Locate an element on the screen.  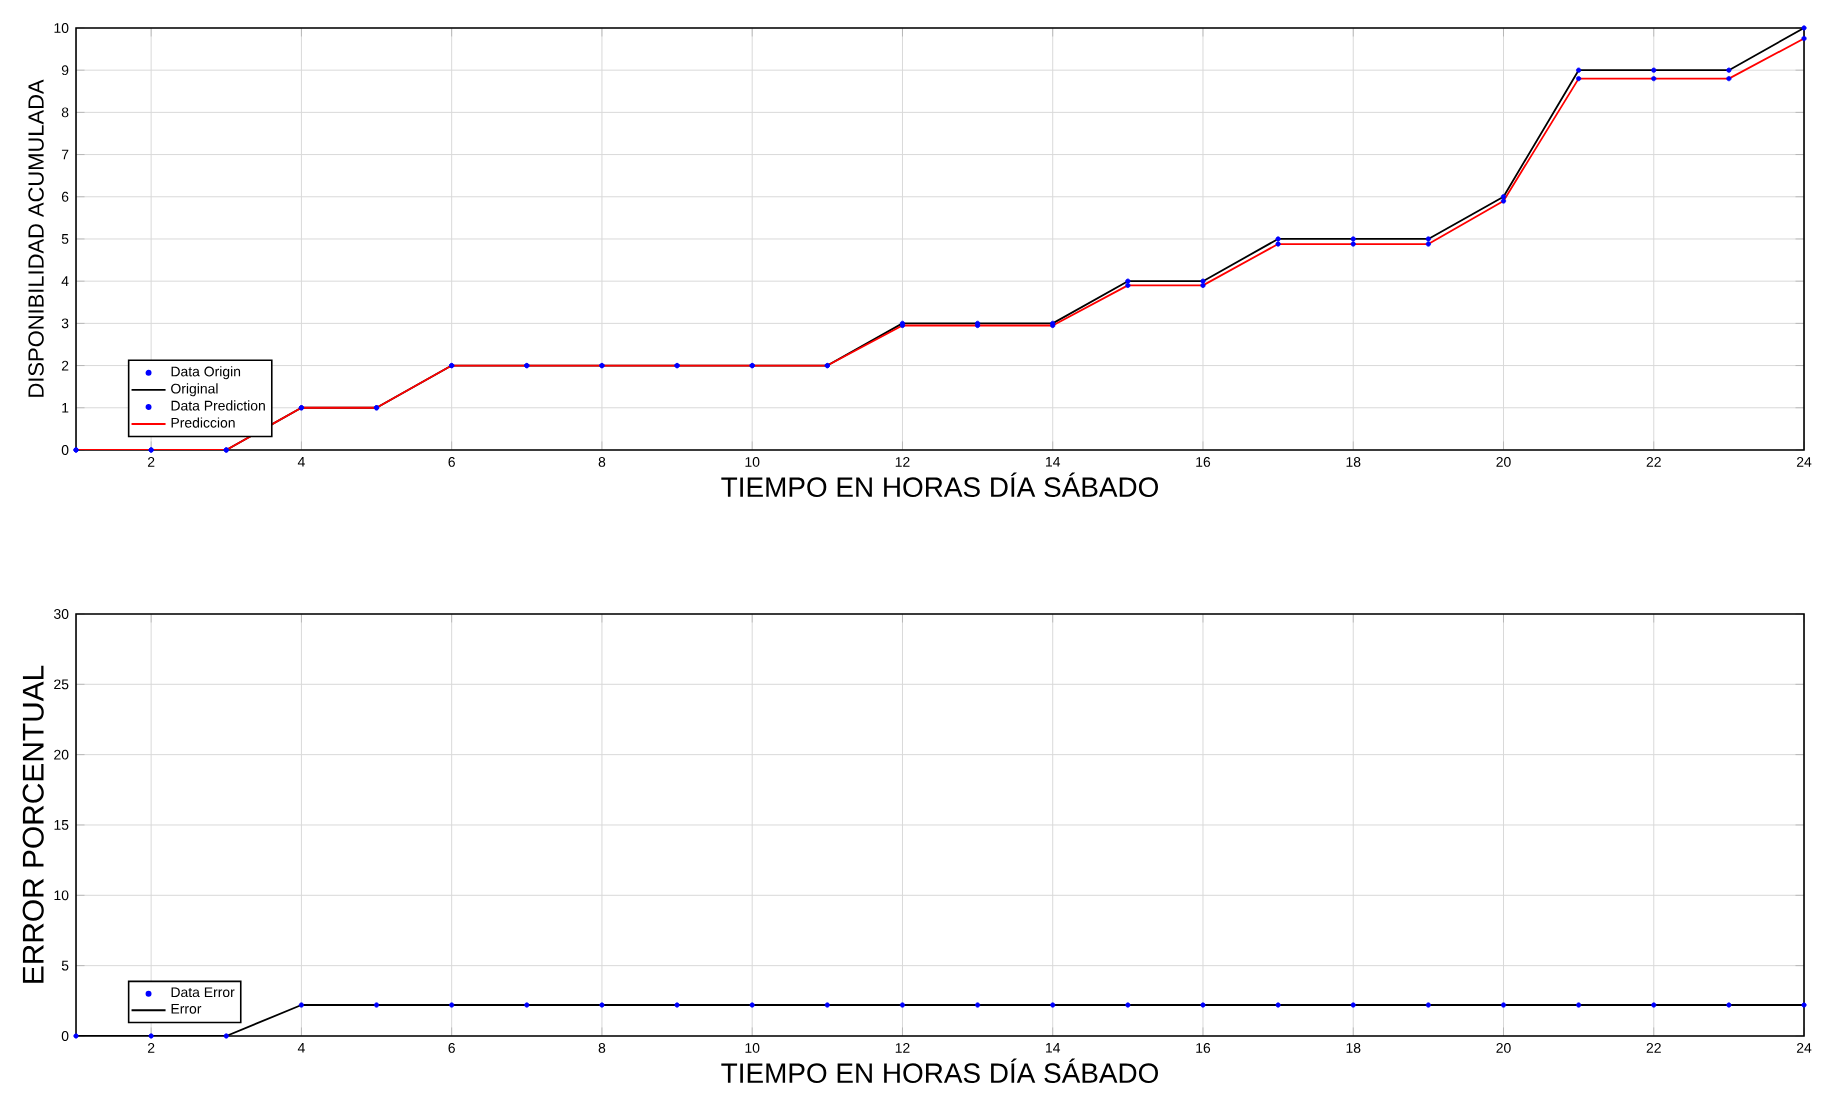
y-axis-title: ERROR PORCENTUAL is located at coordinates (33, 824).